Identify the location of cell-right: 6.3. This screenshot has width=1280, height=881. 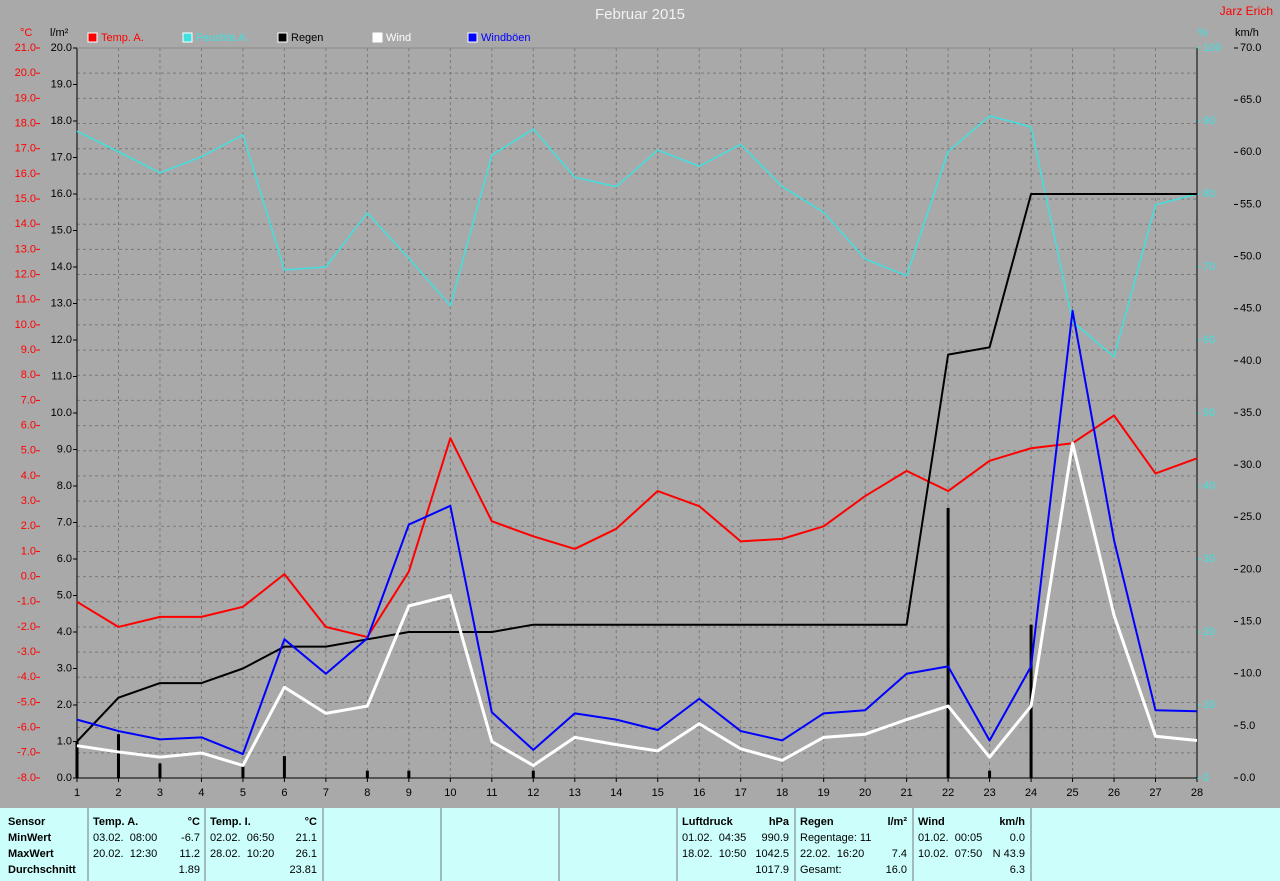
(1017, 870).